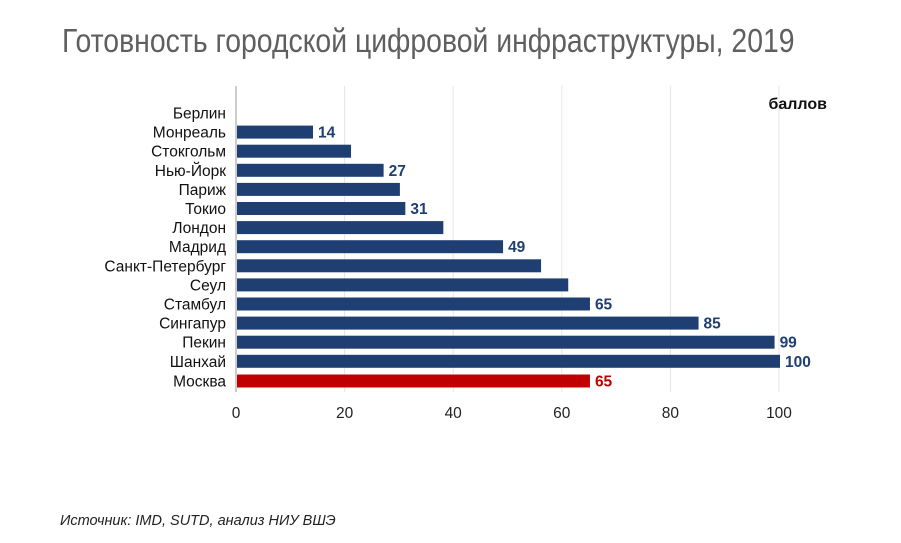  What do you see at coordinates (165, 266) in the screenshot?
I see `category-label: Санкт-Петербург` at bounding box center [165, 266].